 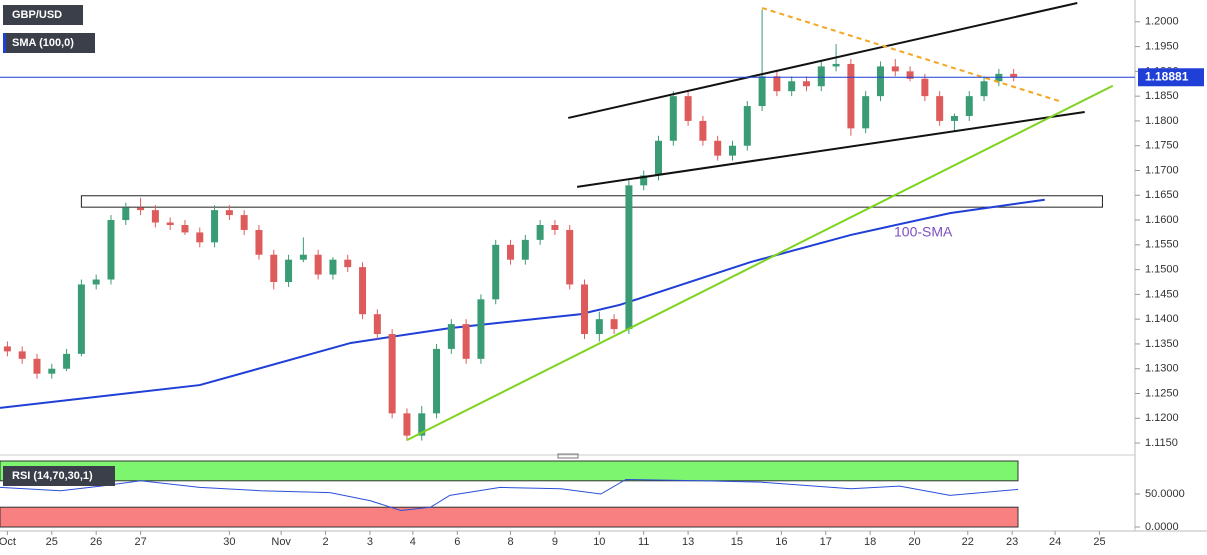 What do you see at coordinates (1165, 494) in the screenshot?
I see `rsi-y-tick-label: 50.0000` at bounding box center [1165, 494].